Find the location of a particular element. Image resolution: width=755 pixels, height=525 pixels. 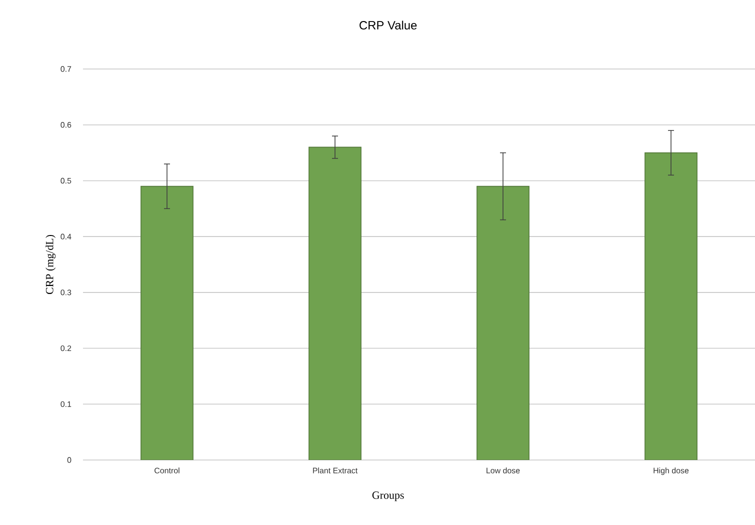

y-axis-title: CRP (mg/dL) is located at coordinates (51, 264).